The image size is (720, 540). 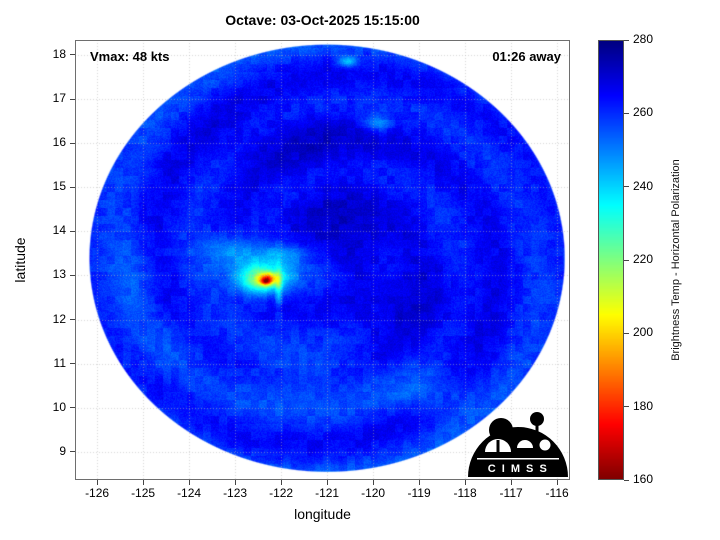 I want to click on colorbar-tick-label: 240, so click(x=643, y=185).